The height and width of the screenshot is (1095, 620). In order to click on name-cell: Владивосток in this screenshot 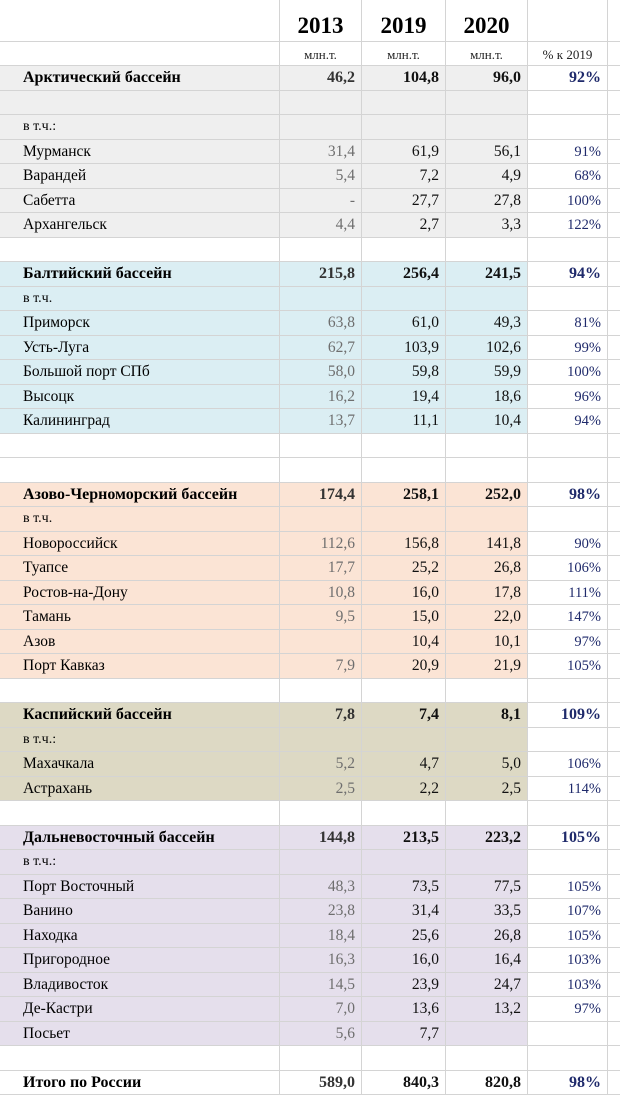, I will do `click(140, 985)`.